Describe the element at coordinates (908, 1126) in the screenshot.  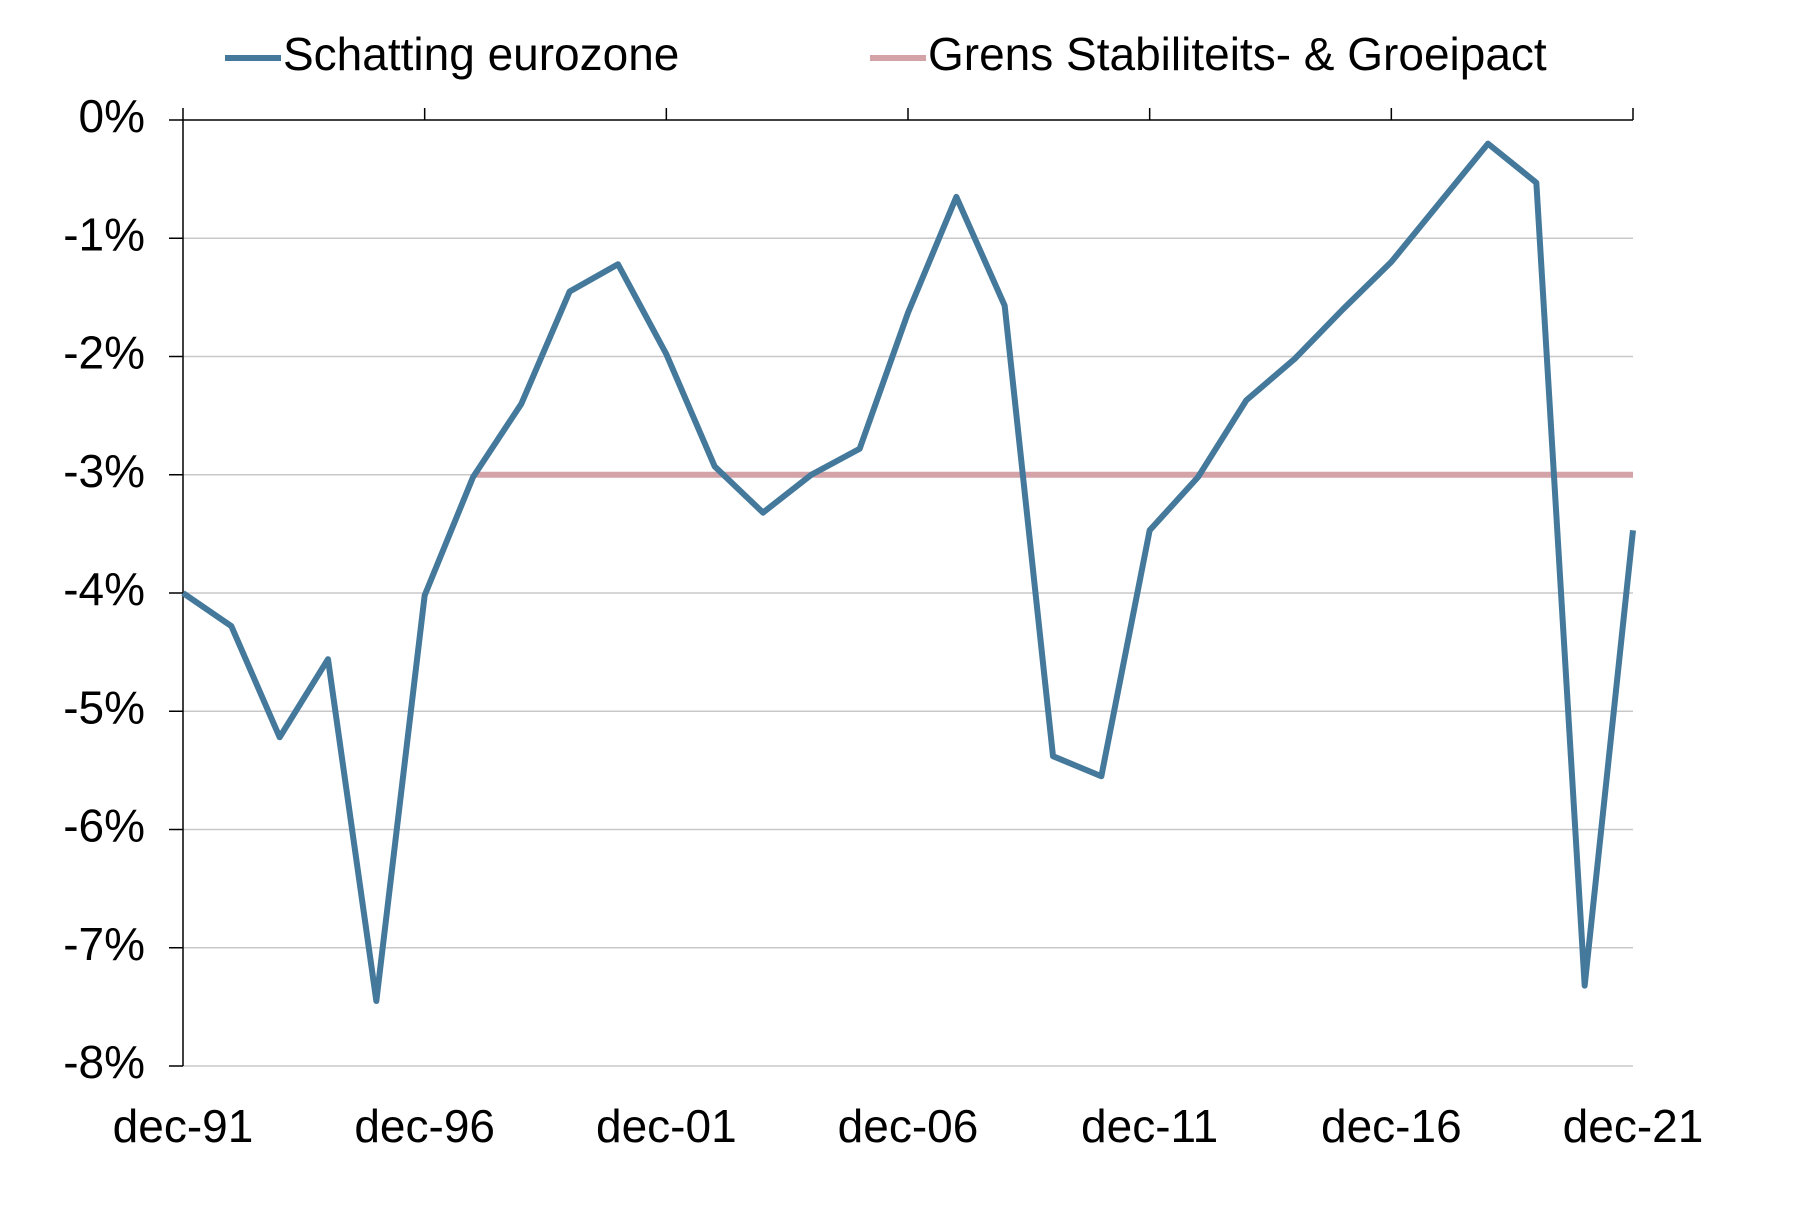
I see `x-tick-label: dec-06` at that location.